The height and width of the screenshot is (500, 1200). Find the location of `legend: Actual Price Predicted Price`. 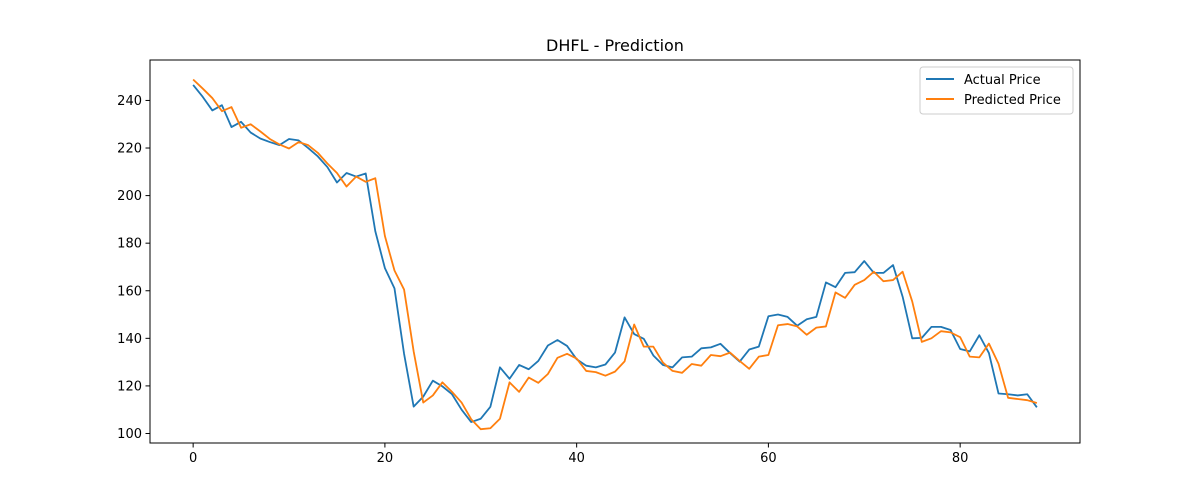

legend: Actual Price Predicted Price is located at coordinates (996, 90).